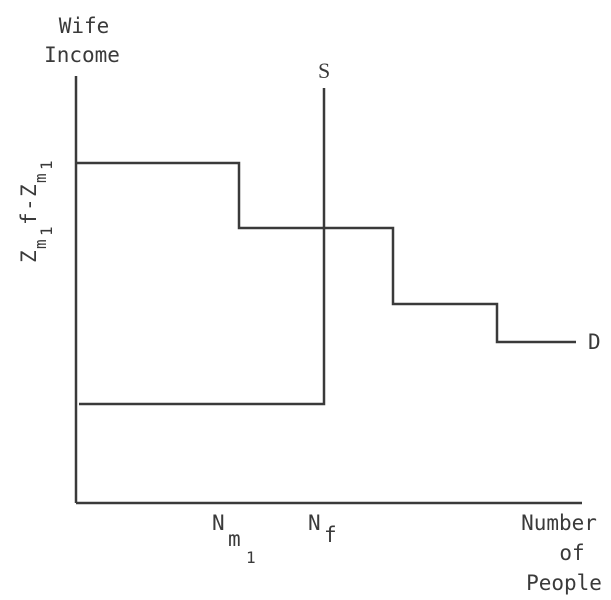  Describe the element at coordinates (84, 26) in the screenshot. I see `y-axis-label-line1: Wife` at that location.